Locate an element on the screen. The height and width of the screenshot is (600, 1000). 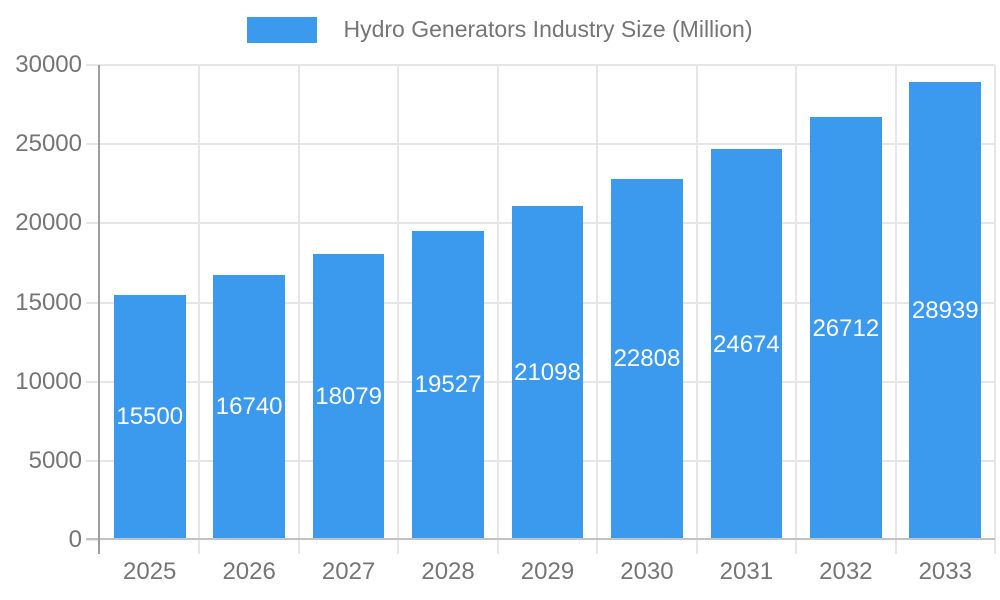
legend-label: Hydro Generators Industry Size (Million) is located at coordinates (548, 29).